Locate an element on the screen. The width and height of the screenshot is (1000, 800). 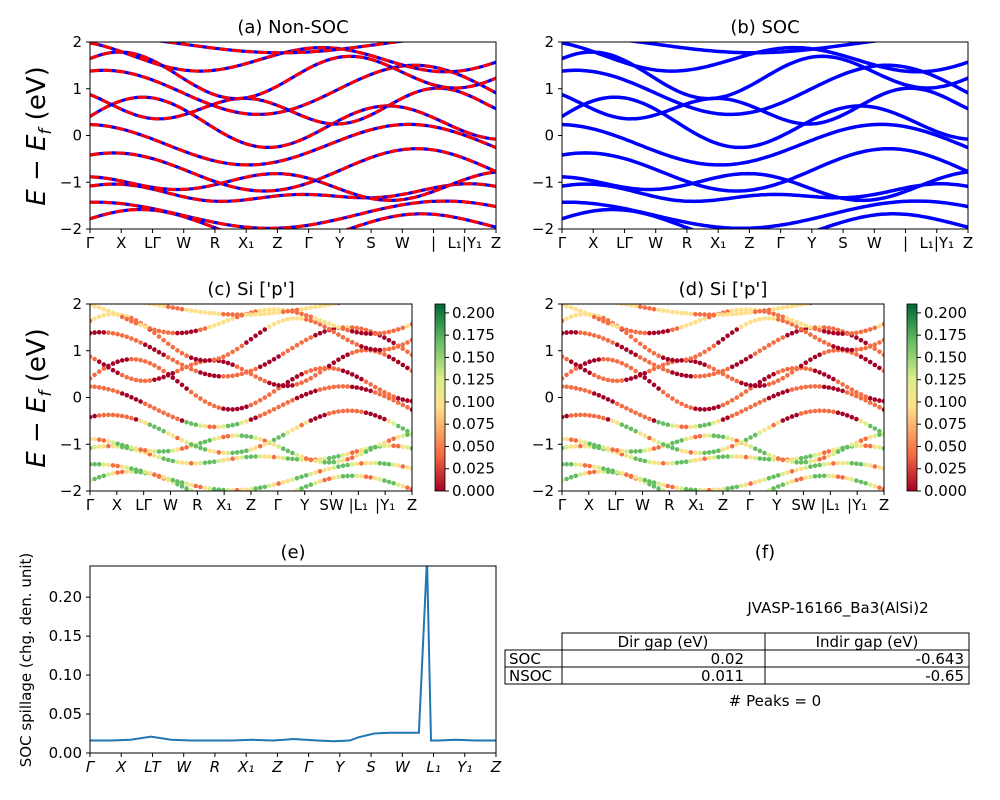
panel-a-xtick: X₁ is located at coordinates (246, 243).